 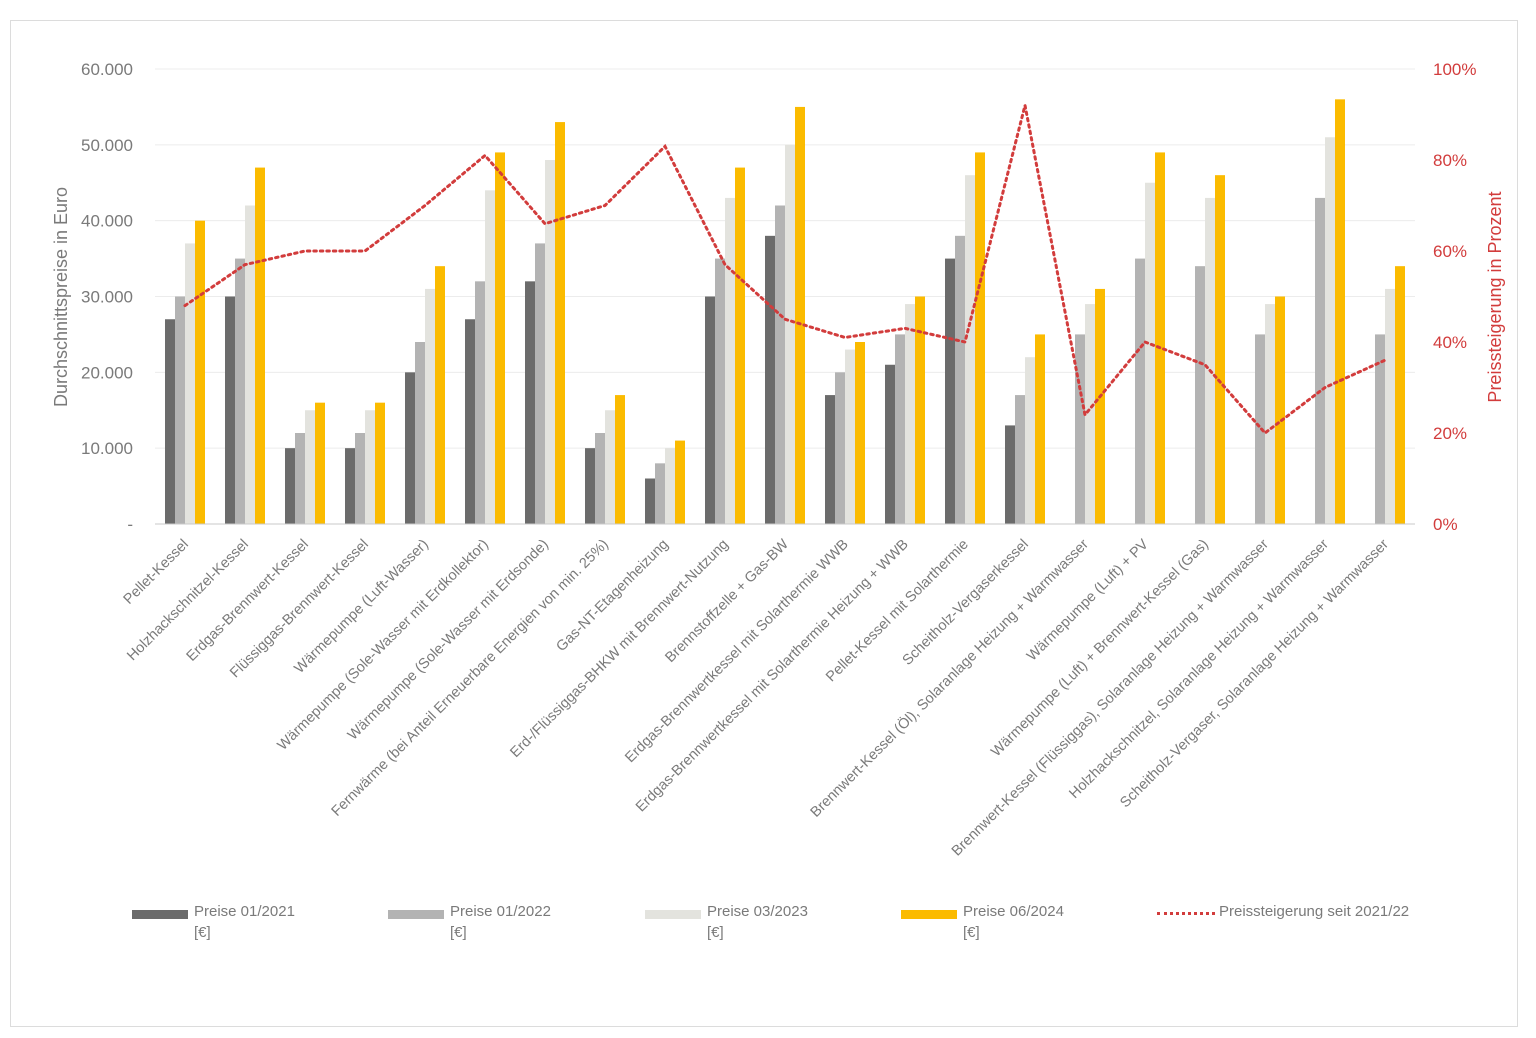 I want to click on legend-label: Preise 06/2024, so click(x=1013, y=911).